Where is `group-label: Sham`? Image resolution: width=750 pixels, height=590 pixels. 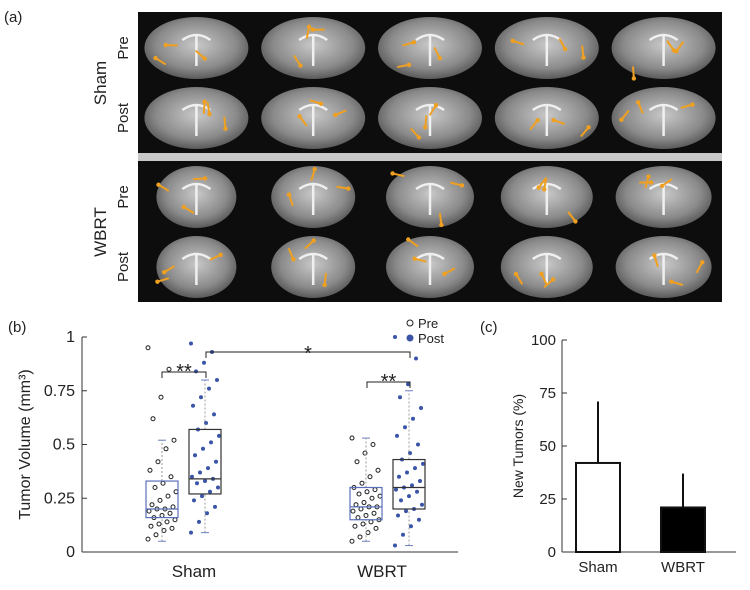
group-label: Sham is located at coordinates (100, 83).